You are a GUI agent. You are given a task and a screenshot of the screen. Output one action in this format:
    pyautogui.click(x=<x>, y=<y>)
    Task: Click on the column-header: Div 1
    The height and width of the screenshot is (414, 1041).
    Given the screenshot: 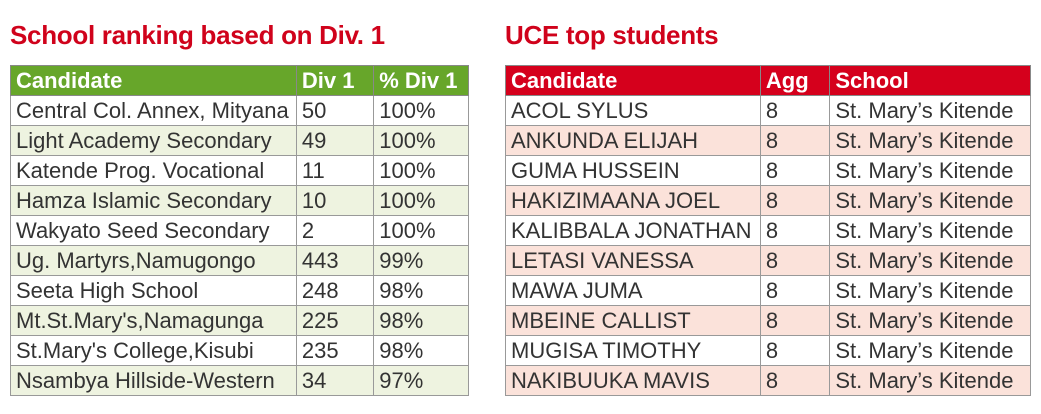 What is the action you would take?
    pyautogui.click(x=335, y=80)
    